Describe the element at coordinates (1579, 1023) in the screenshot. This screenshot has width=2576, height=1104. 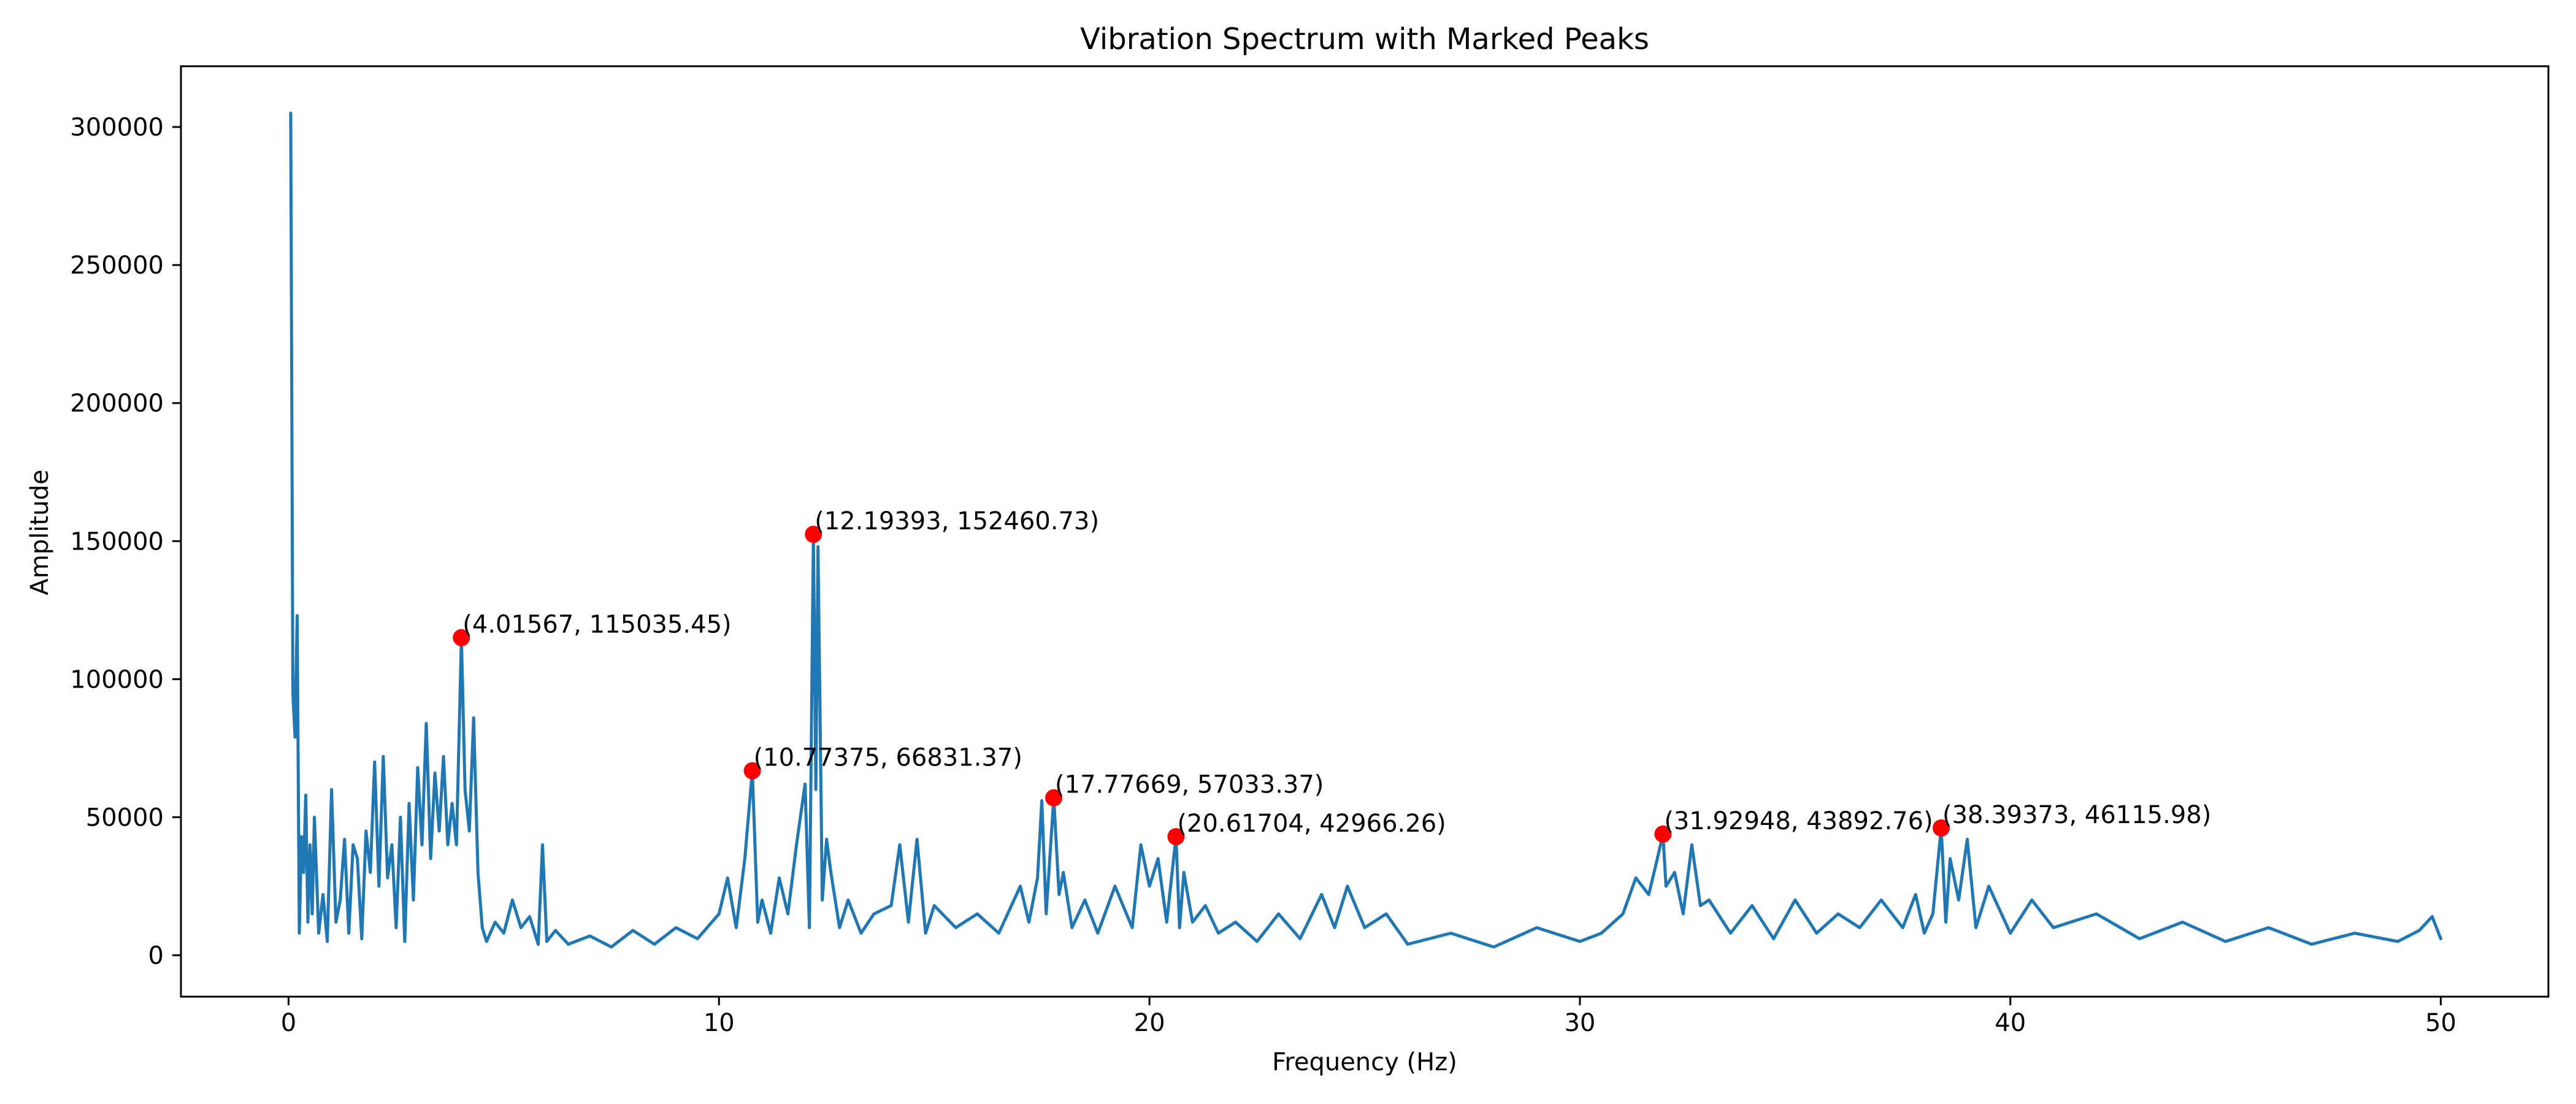
I see `x-tick-label: 30` at that location.